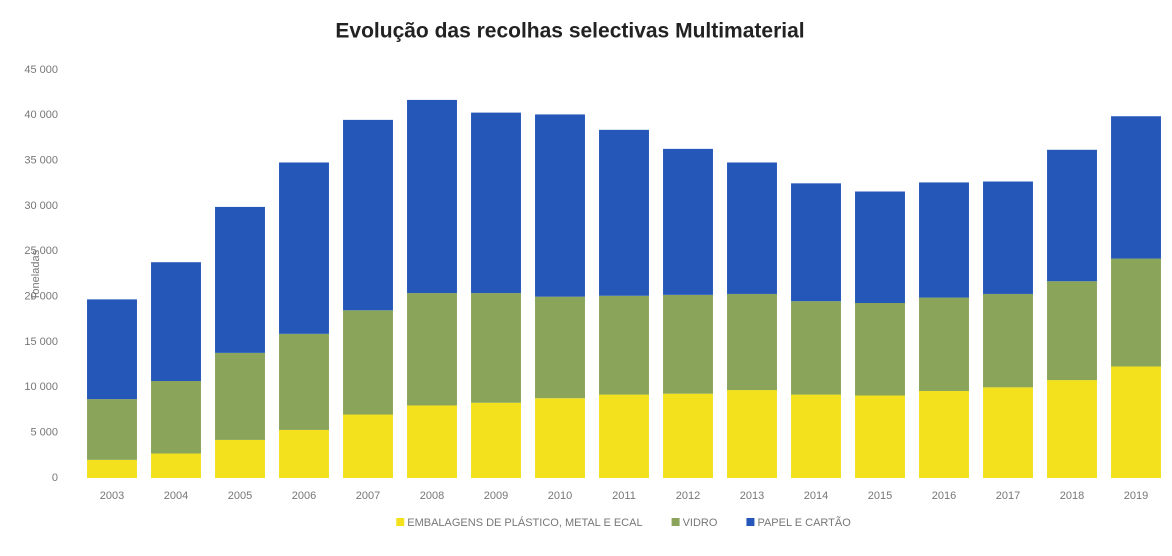  What do you see at coordinates (41, 70) in the screenshot?
I see `y-tick-label: 45 000` at bounding box center [41, 70].